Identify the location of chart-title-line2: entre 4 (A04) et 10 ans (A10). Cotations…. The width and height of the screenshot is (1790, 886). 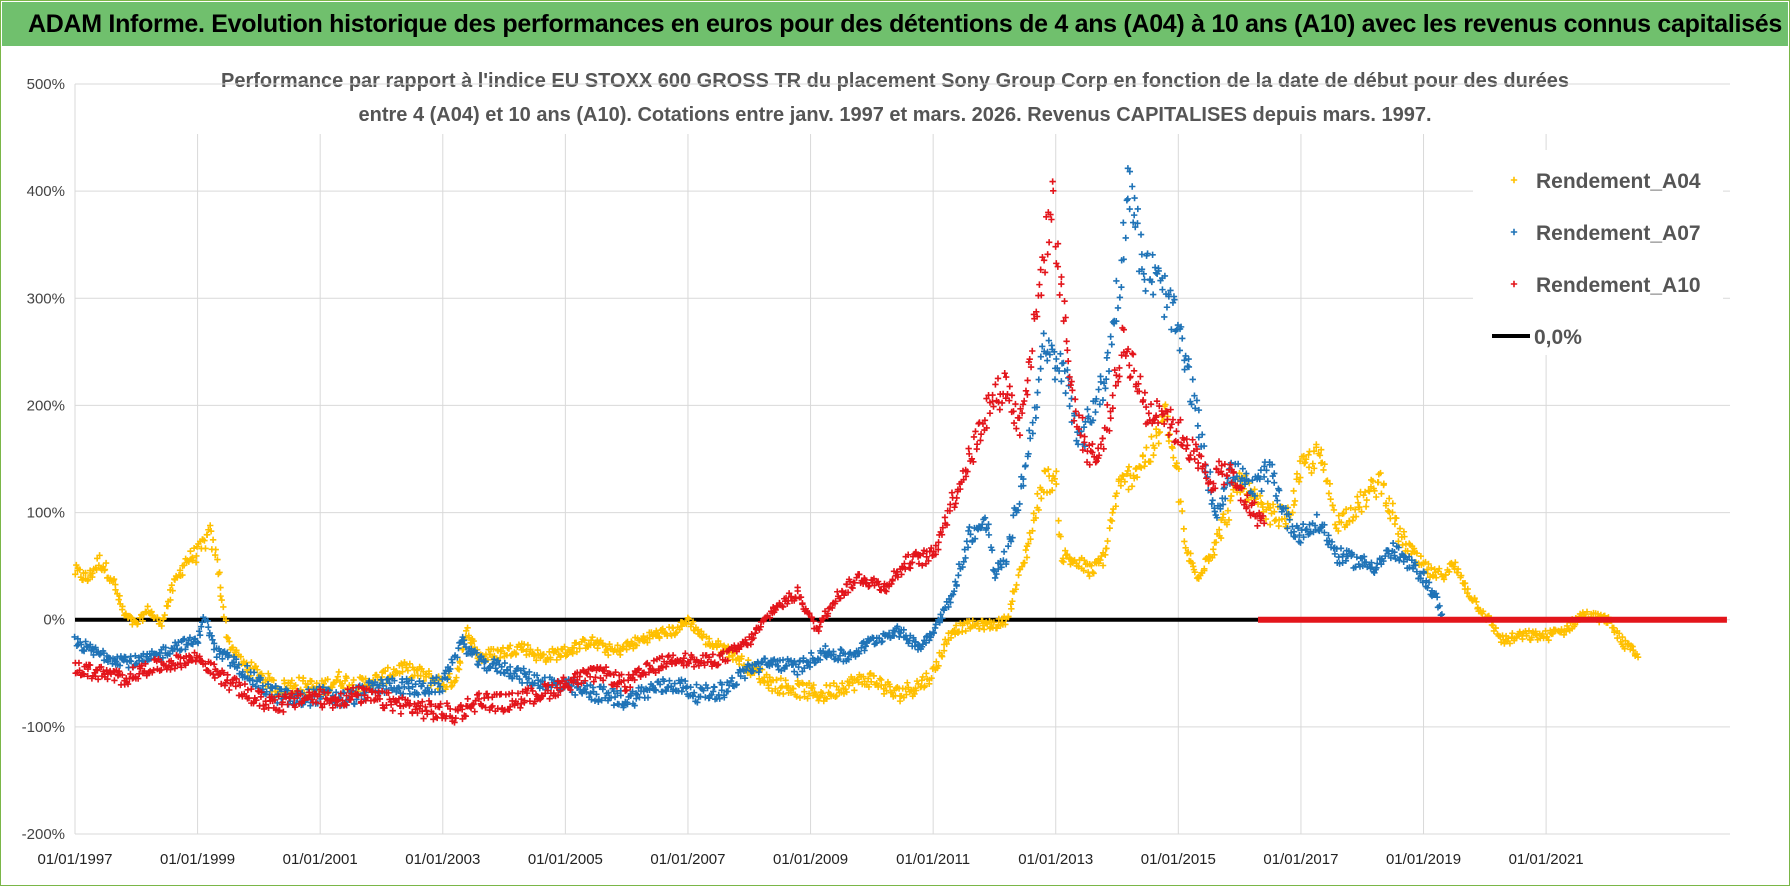
(895, 115).